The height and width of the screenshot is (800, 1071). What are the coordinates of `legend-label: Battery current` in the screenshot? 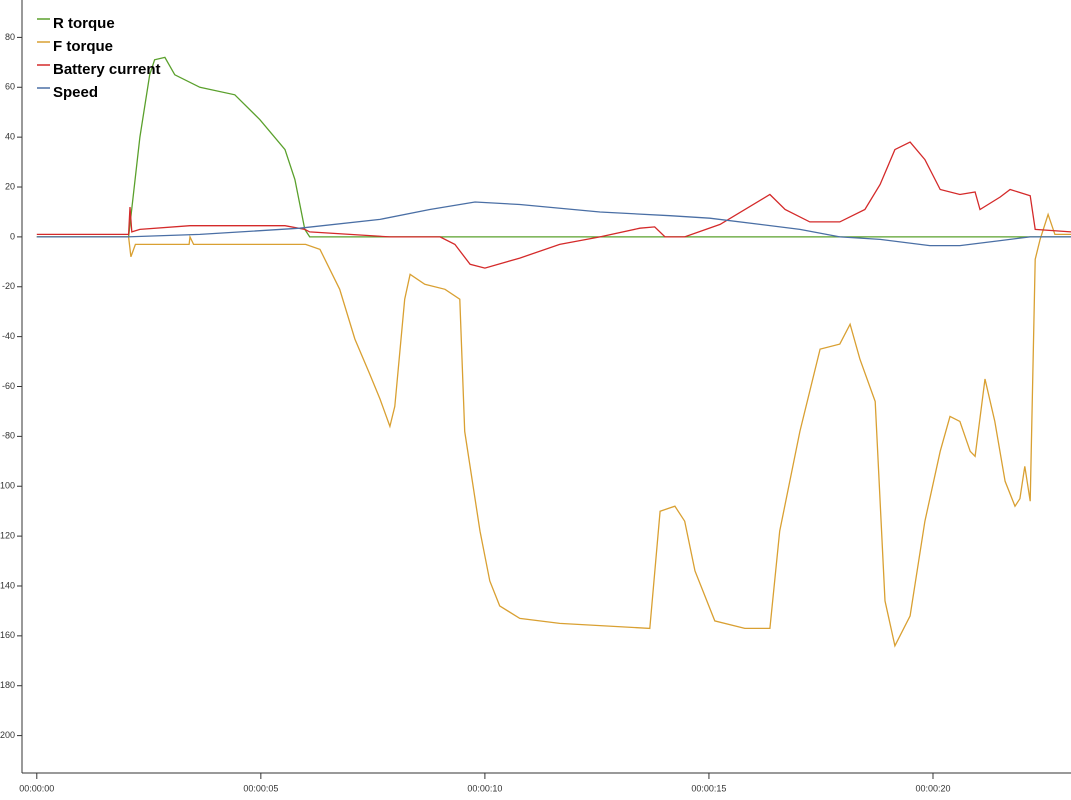 It's located at (107, 69).